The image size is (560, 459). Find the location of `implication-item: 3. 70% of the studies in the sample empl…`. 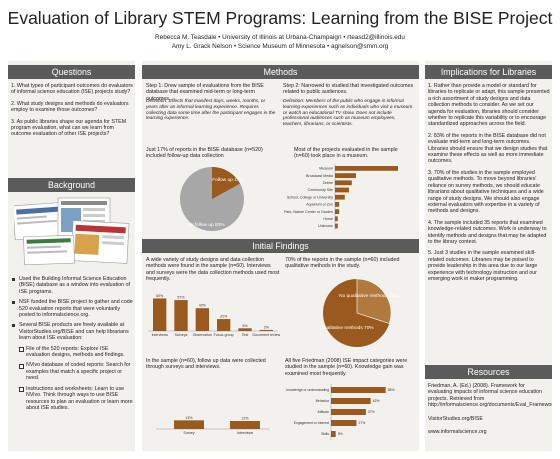

implication-item: 3. 70% of the studies in the sample empl… is located at coordinates (486, 192).